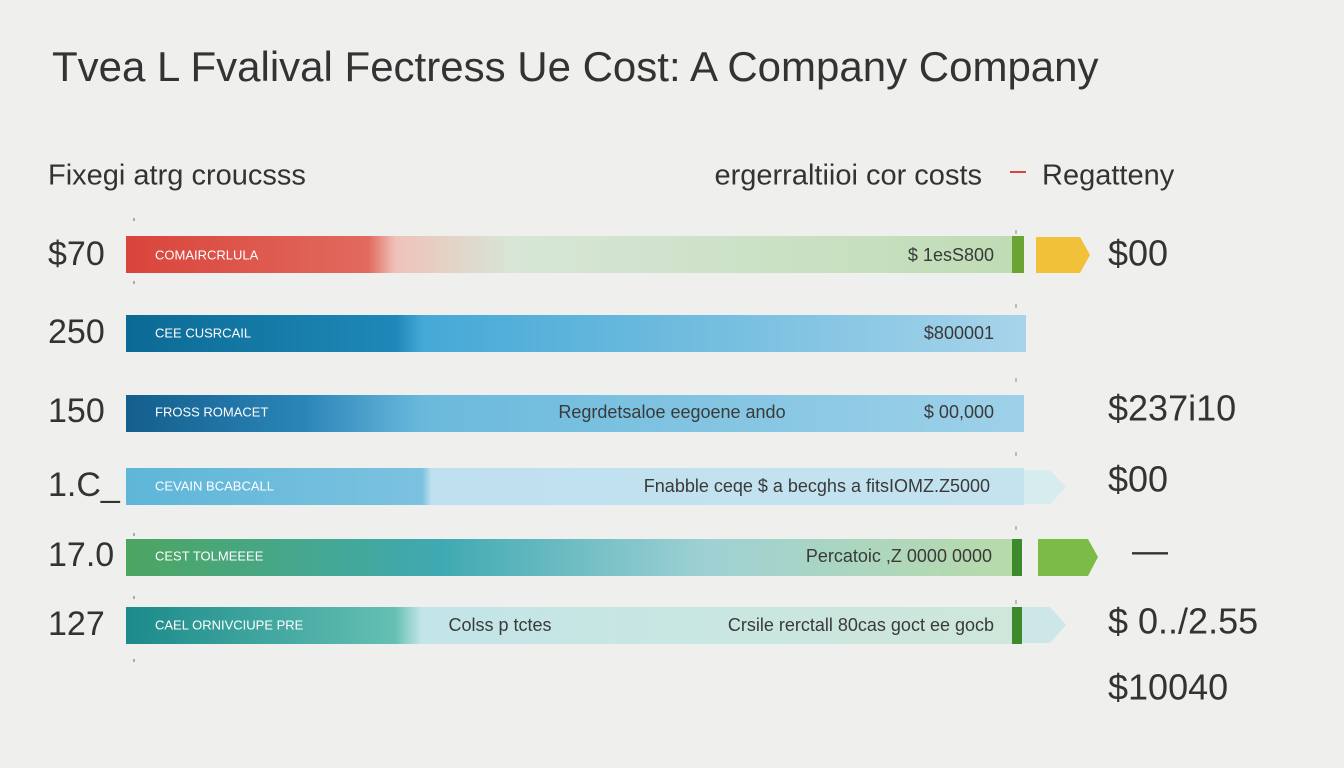  What do you see at coordinates (861, 625) in the screenshot?
I see `bar-amount: Crsile rerctall 80cas goct ee gocb` at bounding box center [861, 625].